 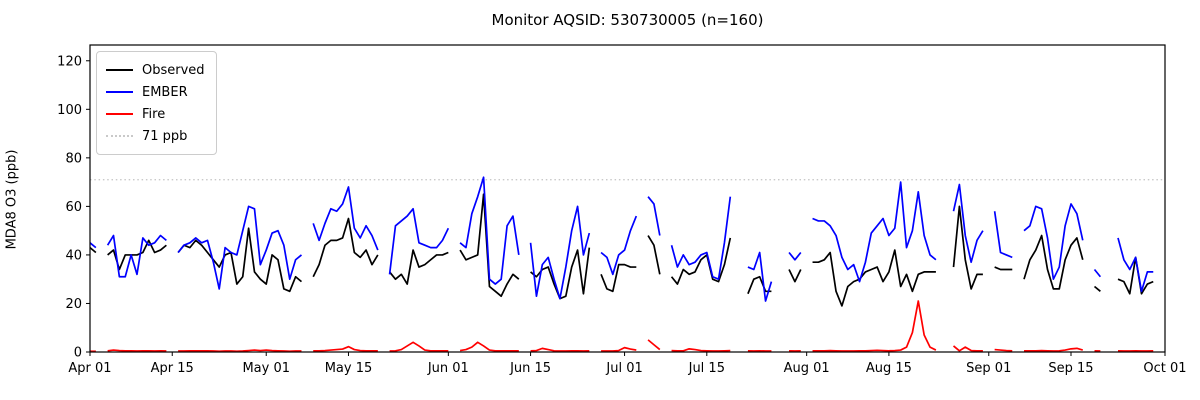 I want to click on x-tick-label: Jun 15, so click(x=530, y=368).